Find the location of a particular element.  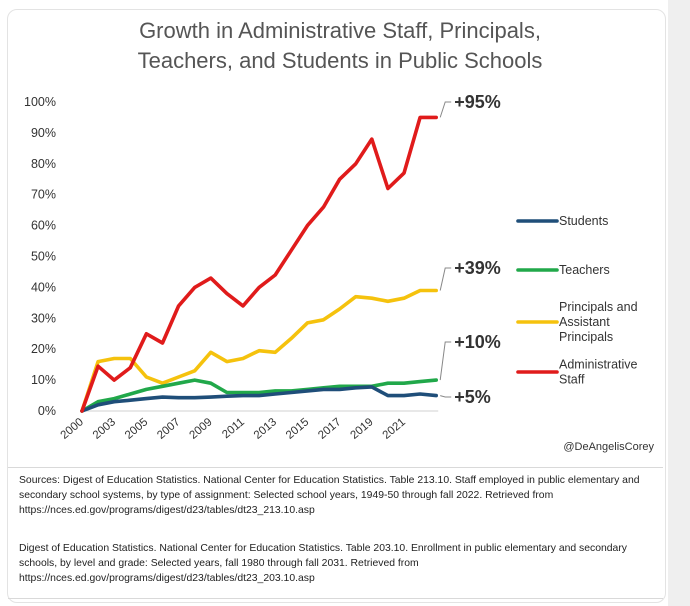

x-tick-label: 2000 is located at coordinates (72, 429).